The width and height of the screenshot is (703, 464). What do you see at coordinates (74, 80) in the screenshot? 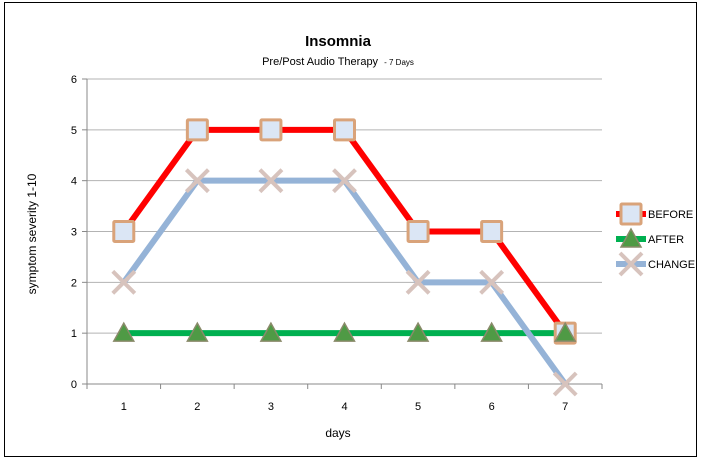
I see `y-tick-label: 6` at bounding box center [74, 80].